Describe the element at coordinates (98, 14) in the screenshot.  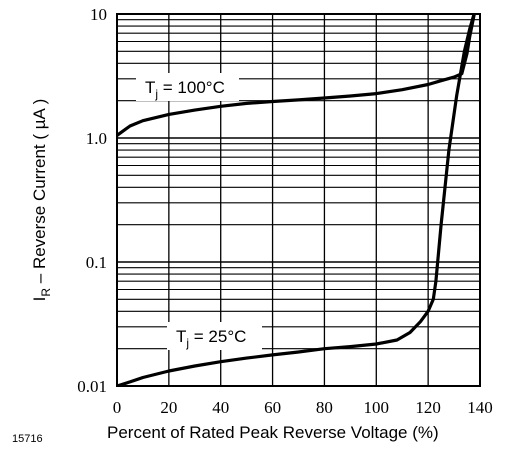
I see `y-tick-label: 10` at that location.